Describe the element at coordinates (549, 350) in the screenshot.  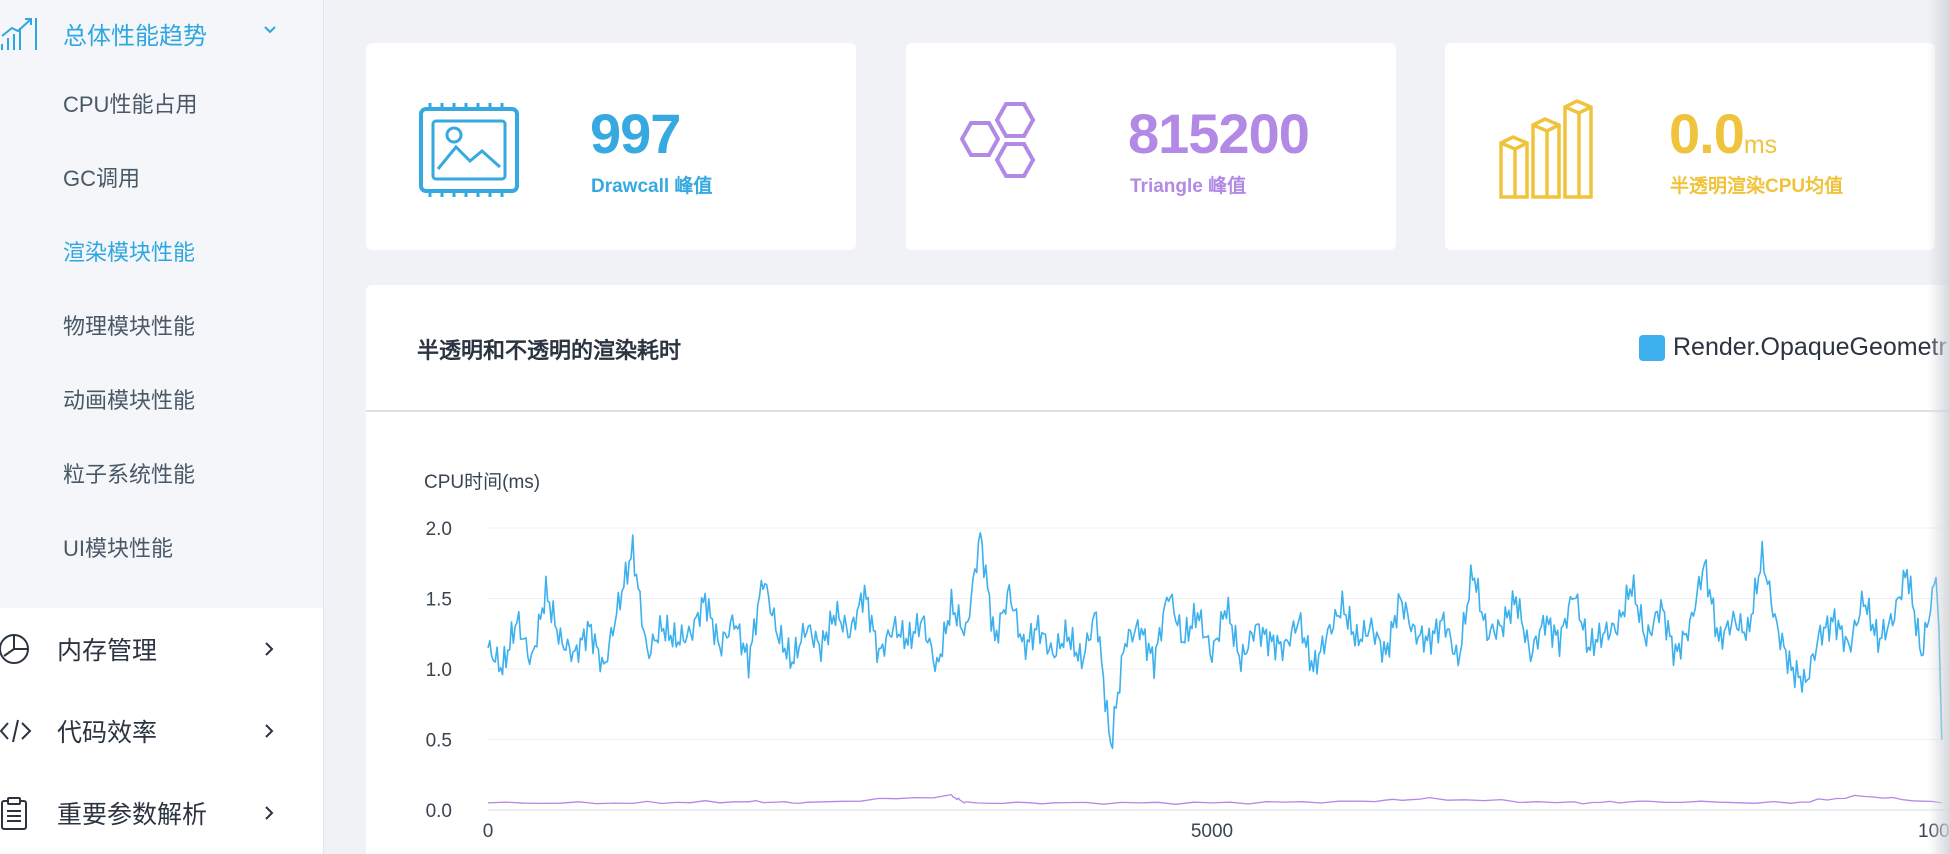
I see `chart-title: 半透明和不透明的渲染耗时` at that location.